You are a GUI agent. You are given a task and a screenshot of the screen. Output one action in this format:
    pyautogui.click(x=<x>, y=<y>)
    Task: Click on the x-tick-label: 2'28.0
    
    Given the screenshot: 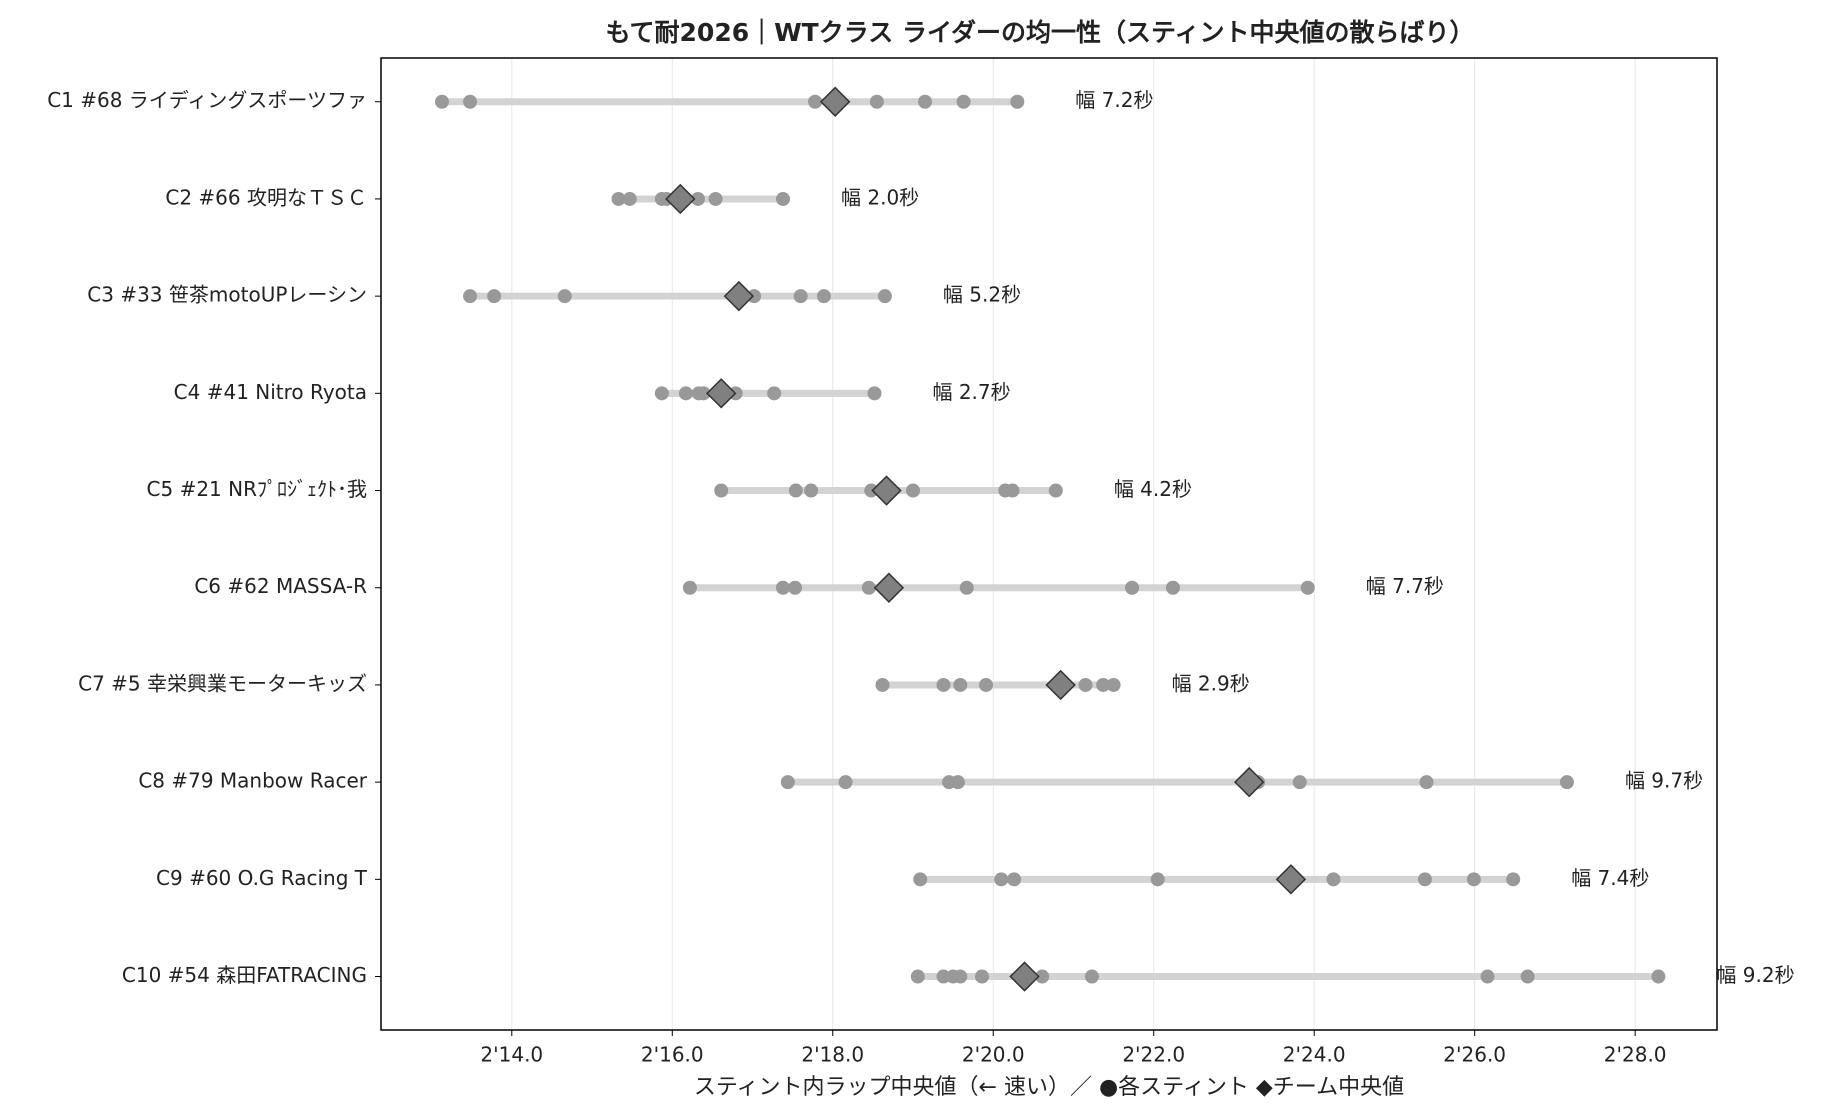 What is the action you would take?
    pyautogui.click(x=1635, y=1055)
    